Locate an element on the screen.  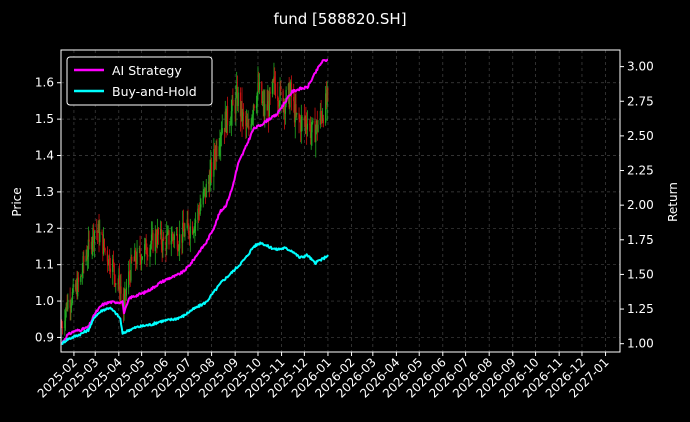
legend-label-ai-strategy: AI Strategy is located at coordinates (147, 70).